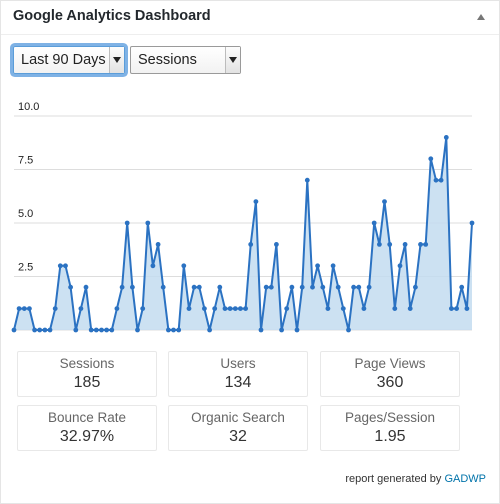 This screenshot has height=504, width=500. Describe the element at coordinates (25, 161) in the screenshot. I see `y-tick-label: 7.5` at that location.